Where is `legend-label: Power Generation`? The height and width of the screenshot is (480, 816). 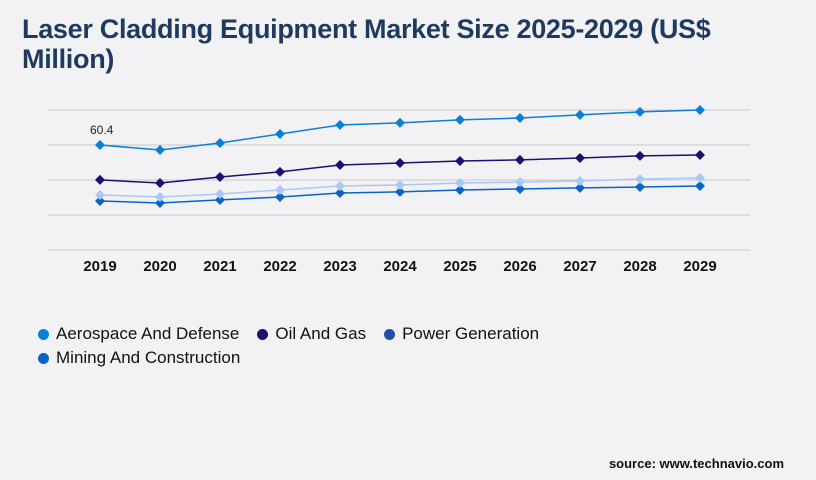 legend-label: Power Generation is located at coordinates (471, 333).